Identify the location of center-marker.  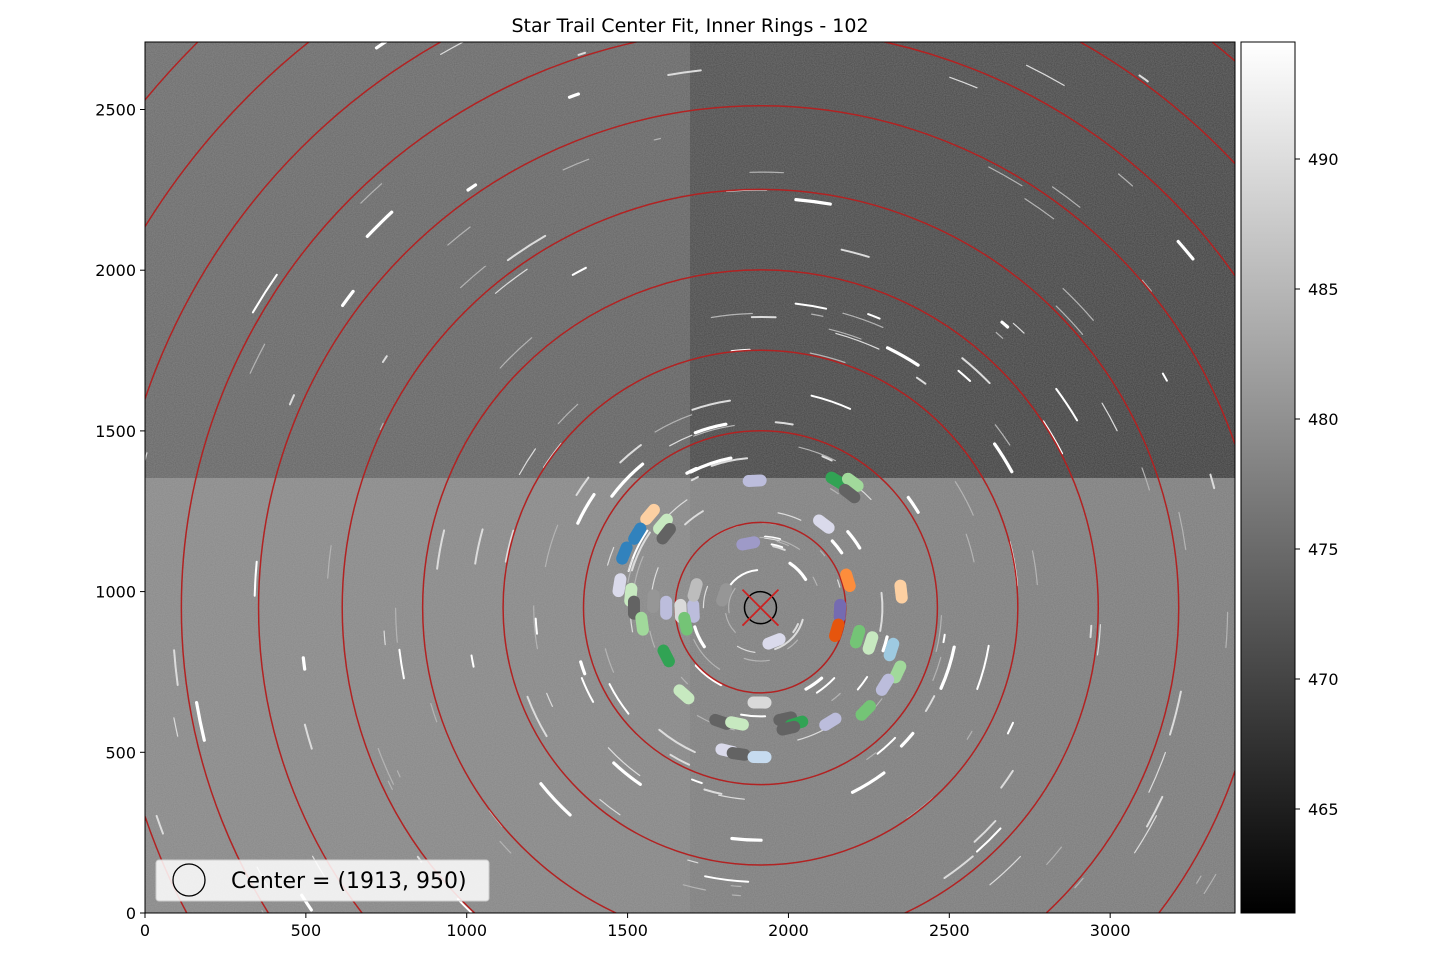
(760, 608).